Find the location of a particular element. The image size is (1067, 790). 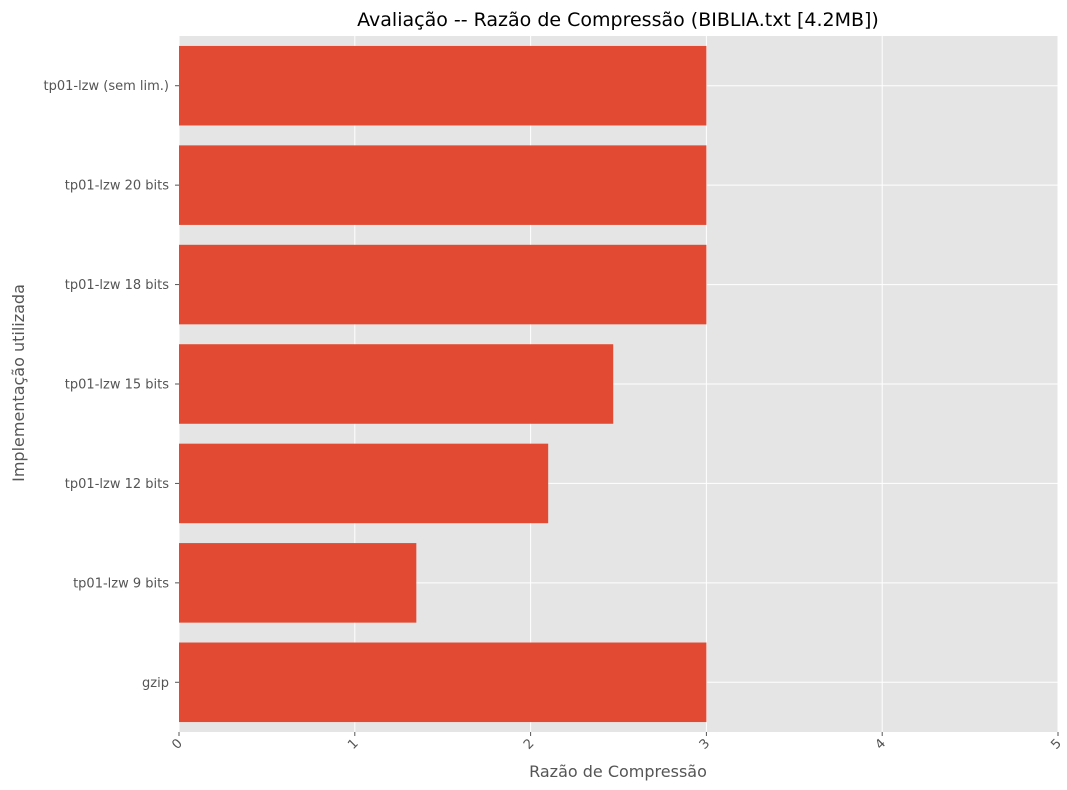

y-tick-label: gzip is located at coordinates (155, 683).